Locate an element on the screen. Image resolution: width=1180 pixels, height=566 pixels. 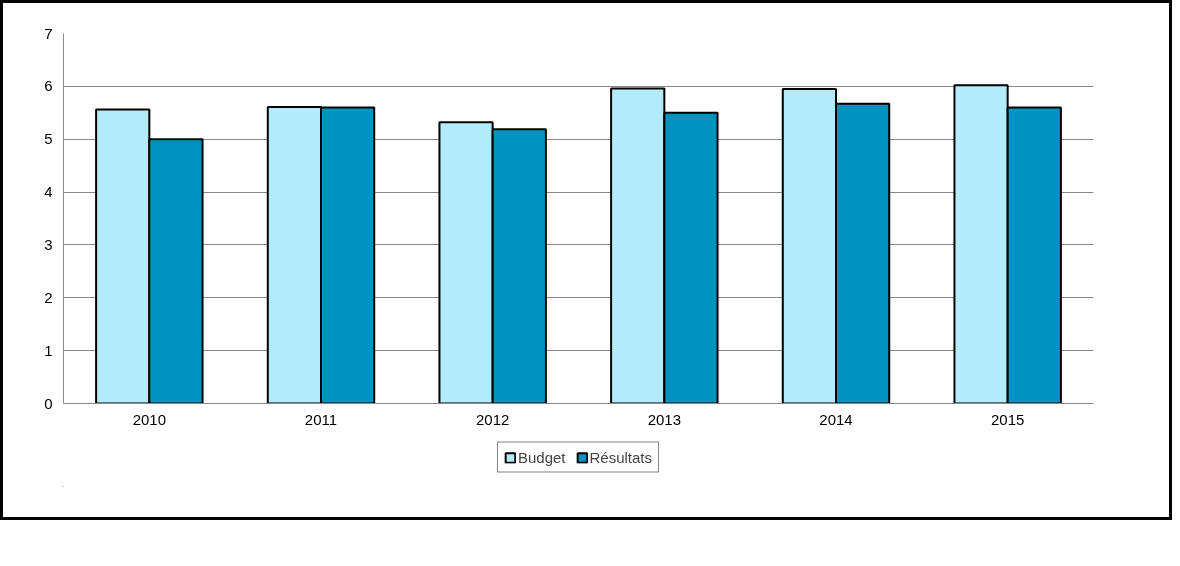
y-tick-label: 5 is located at coordinates (48, 139).